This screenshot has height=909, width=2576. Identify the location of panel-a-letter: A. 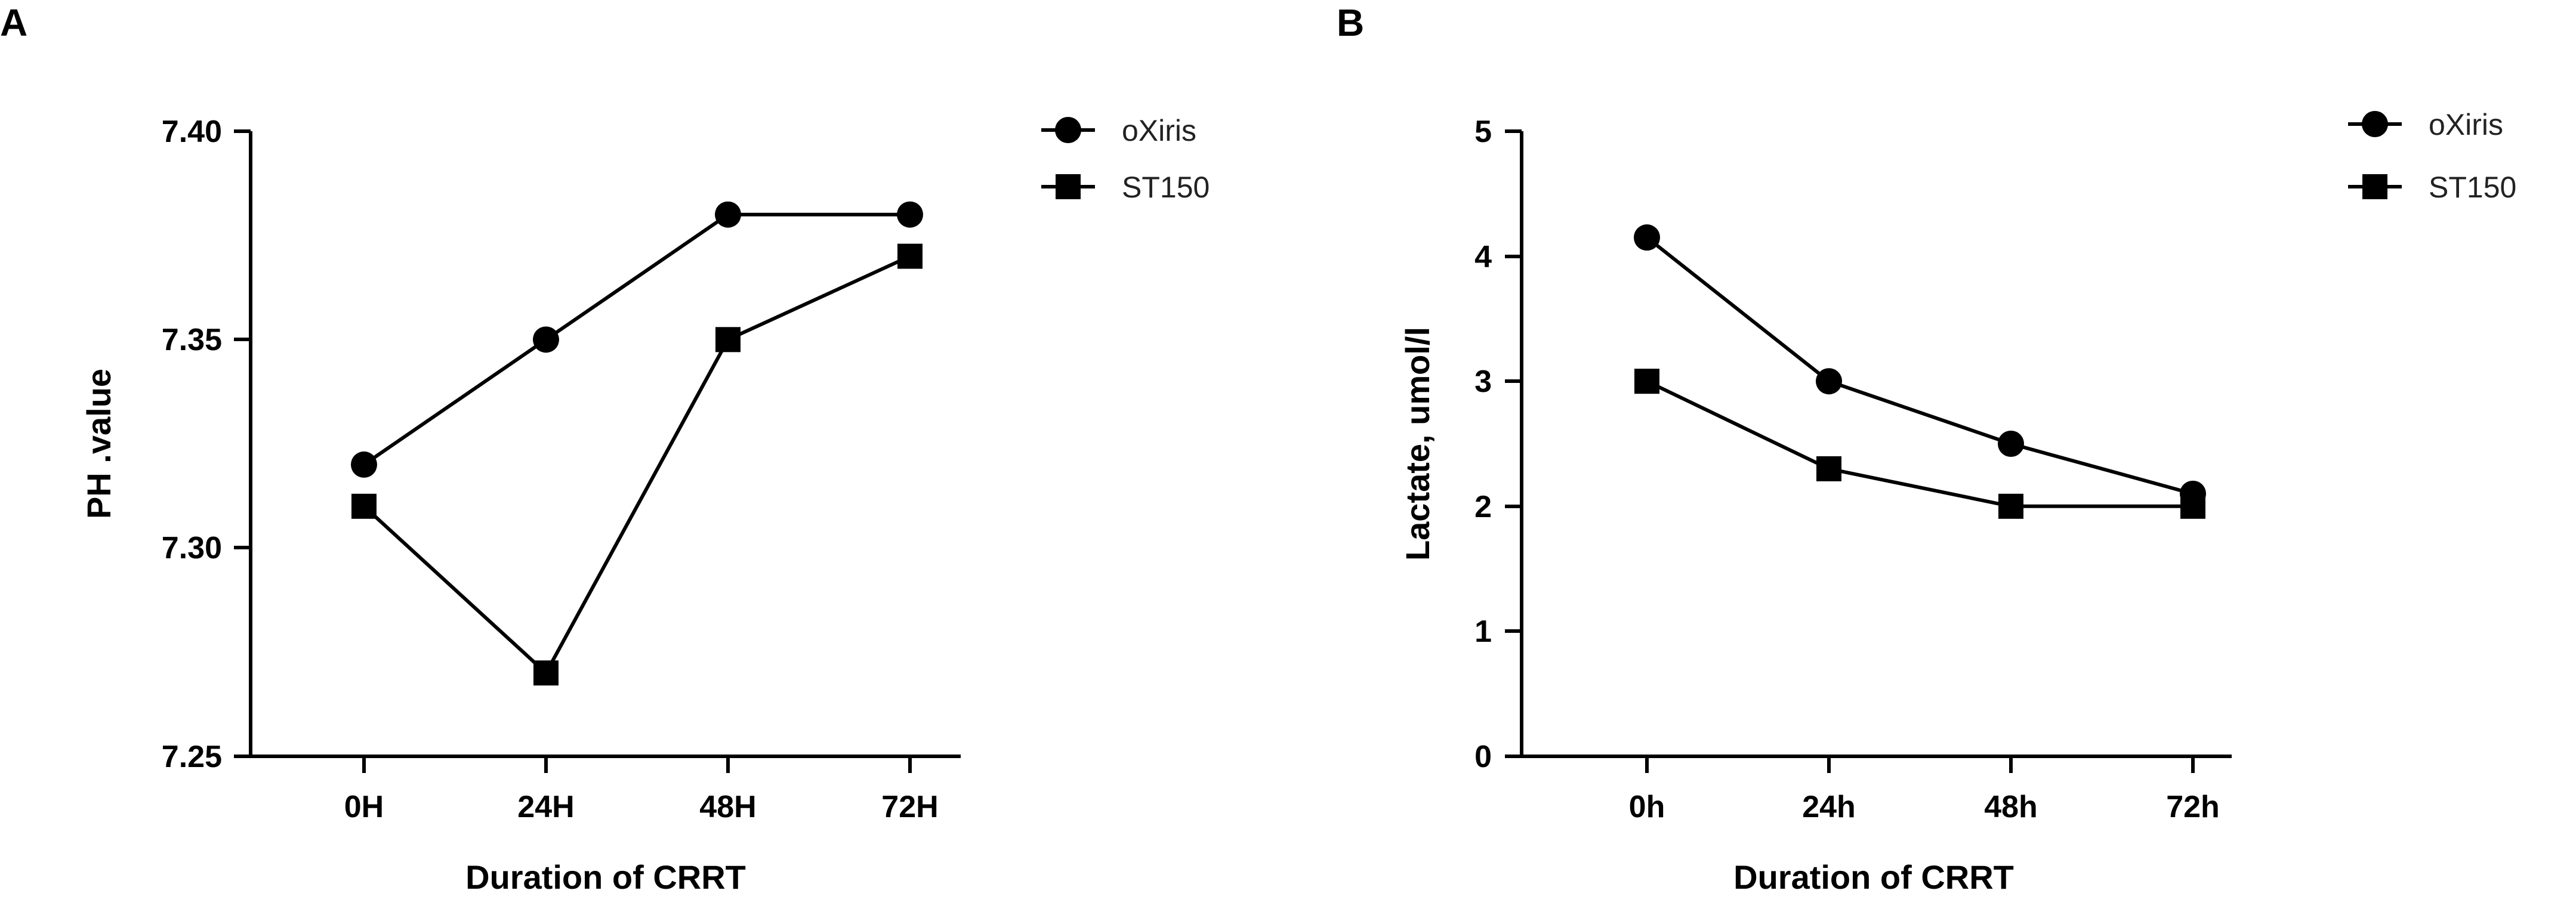
(13, 23).